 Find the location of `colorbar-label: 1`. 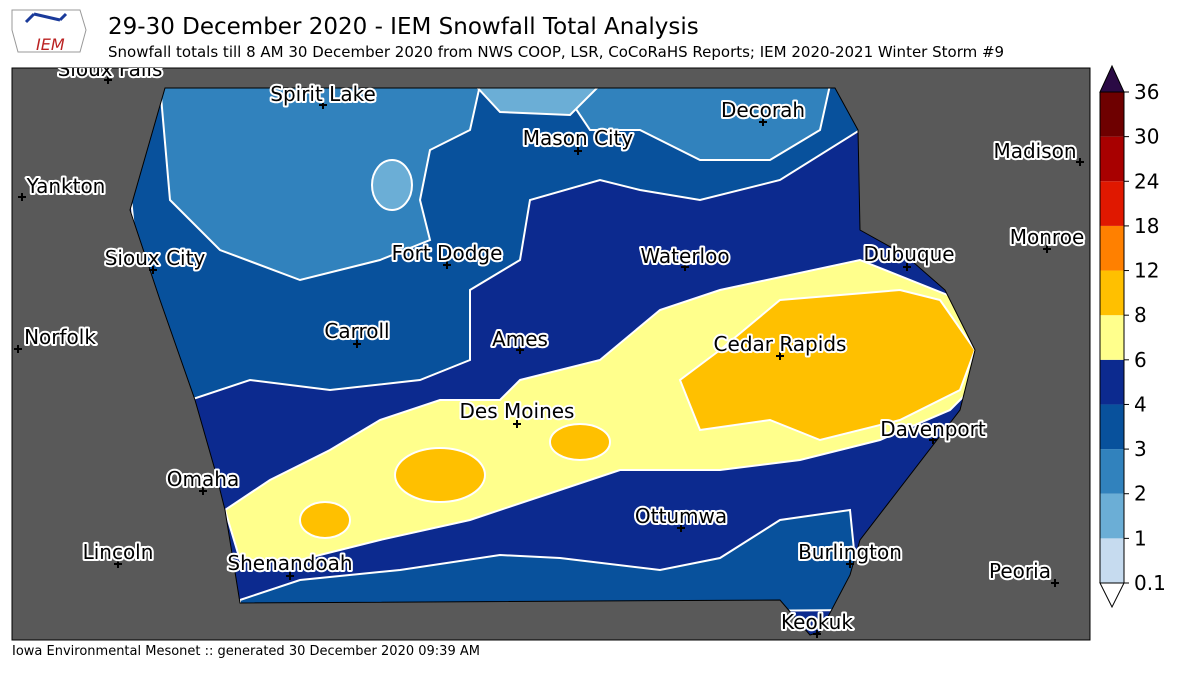

colorbar-label: 1 is located at coordinates (1140, 538).